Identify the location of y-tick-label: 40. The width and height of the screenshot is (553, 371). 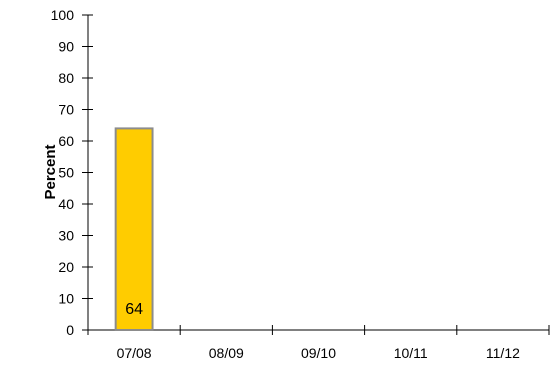
(66, 204).